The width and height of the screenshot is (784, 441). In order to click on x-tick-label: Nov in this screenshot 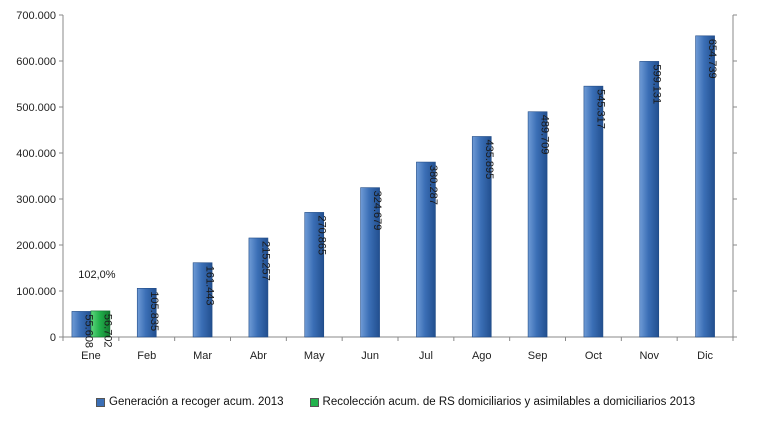, I will do `click(649, 356)`.